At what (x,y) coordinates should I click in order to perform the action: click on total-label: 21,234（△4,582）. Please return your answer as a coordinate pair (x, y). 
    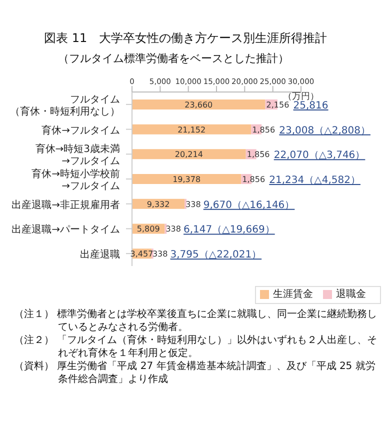
    Looking at the image, I should click on (314, 180).